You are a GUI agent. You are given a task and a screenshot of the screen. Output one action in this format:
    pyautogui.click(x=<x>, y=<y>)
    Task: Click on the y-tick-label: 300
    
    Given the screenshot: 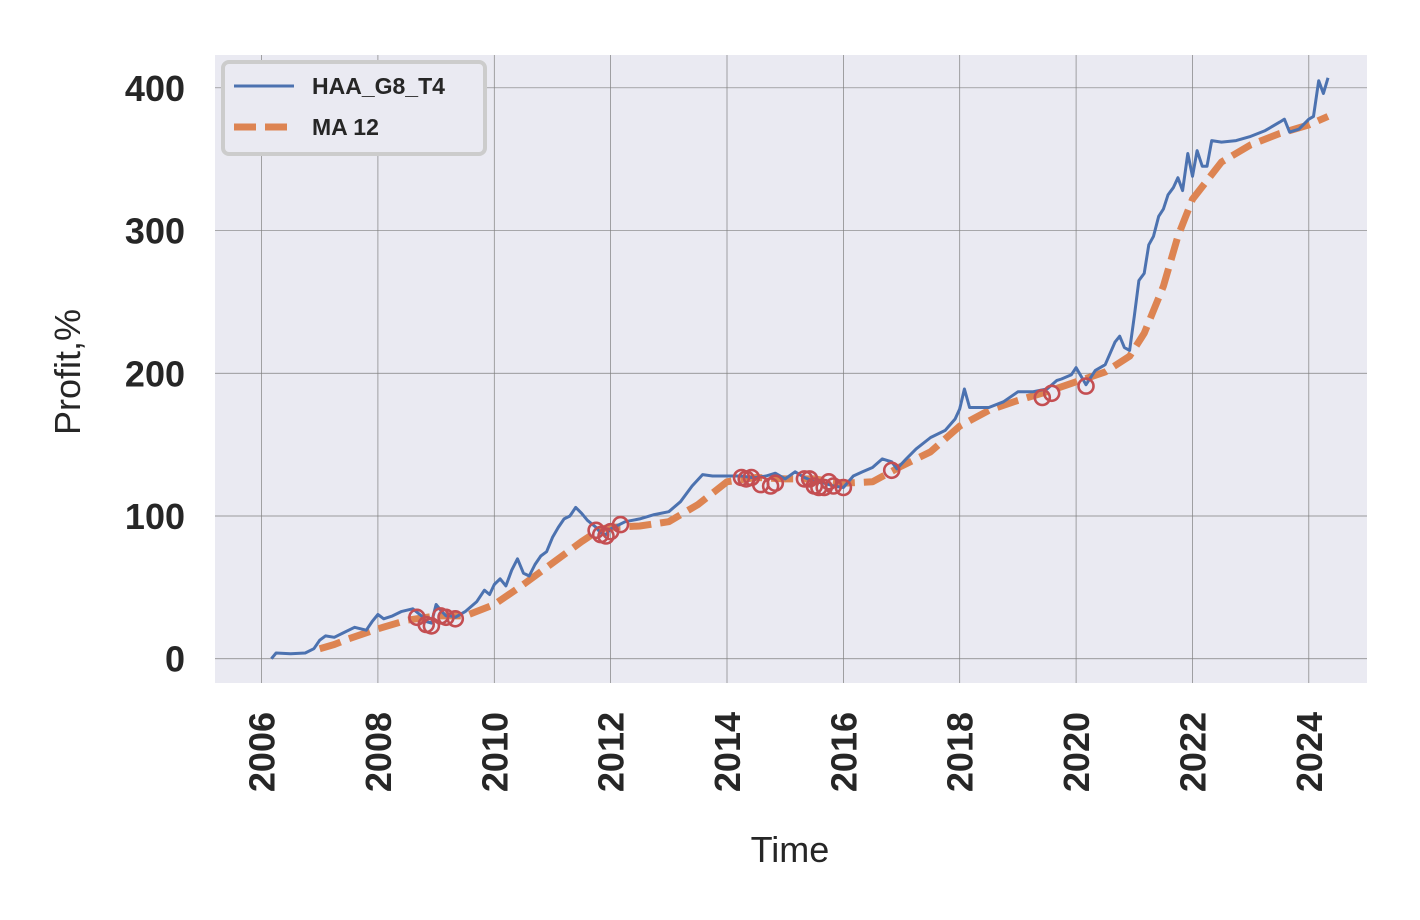 What is the action you would take?
    pyautogui.click(x=155, y=231)
    